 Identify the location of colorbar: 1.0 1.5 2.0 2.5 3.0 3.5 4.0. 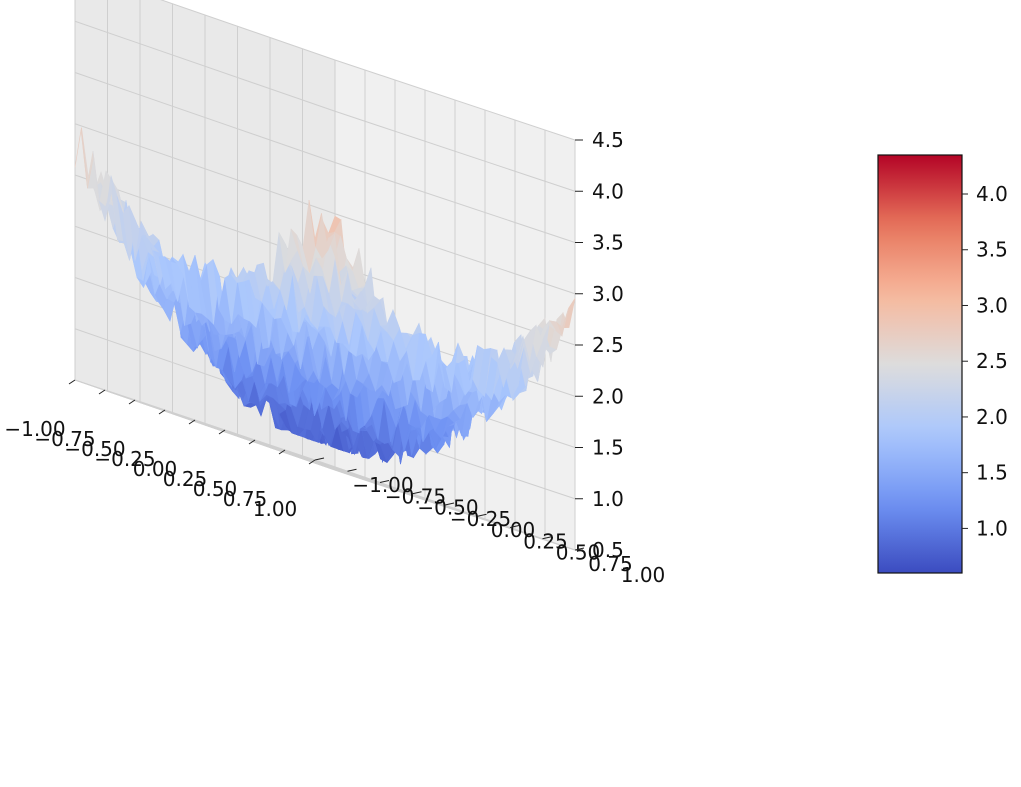
(942, 364).